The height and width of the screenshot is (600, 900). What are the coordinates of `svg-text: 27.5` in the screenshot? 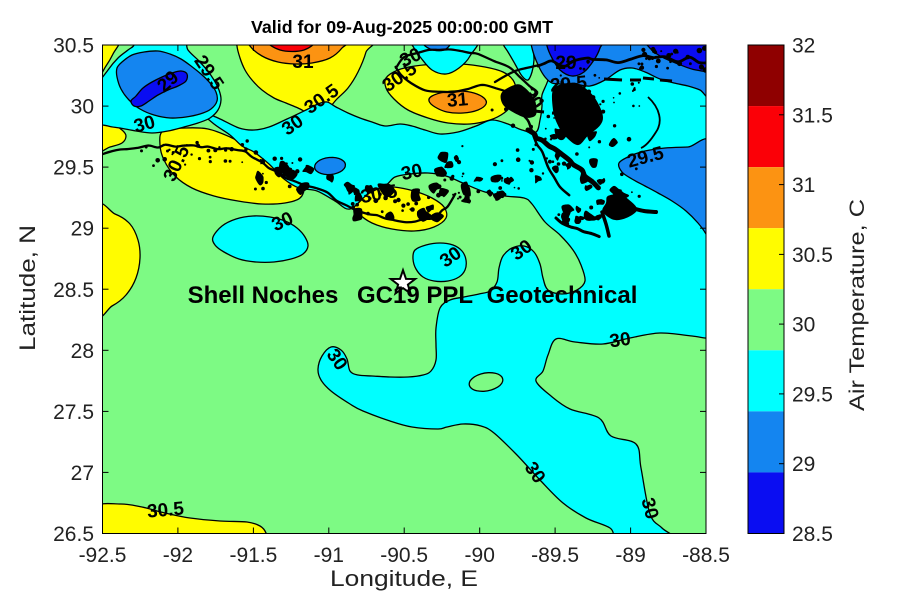 It's located at (73, 412).